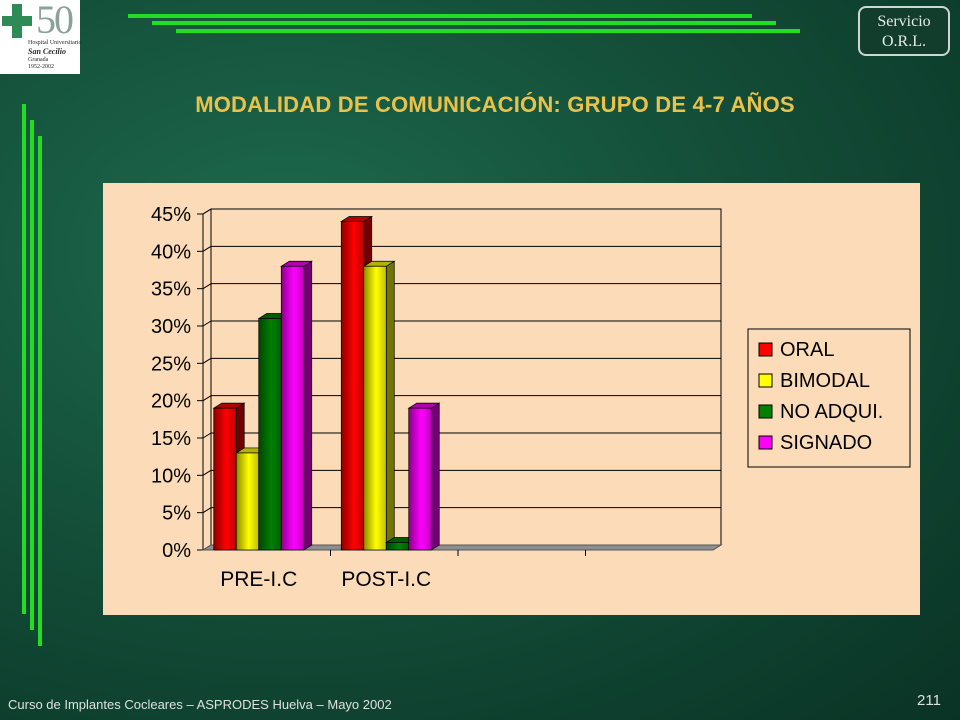 The height and width of the screenshot is (720, 960). Describe the element at coordinates (831, 412) in the screenshot. I see `legend-label: NO ADQUI.` at that location.